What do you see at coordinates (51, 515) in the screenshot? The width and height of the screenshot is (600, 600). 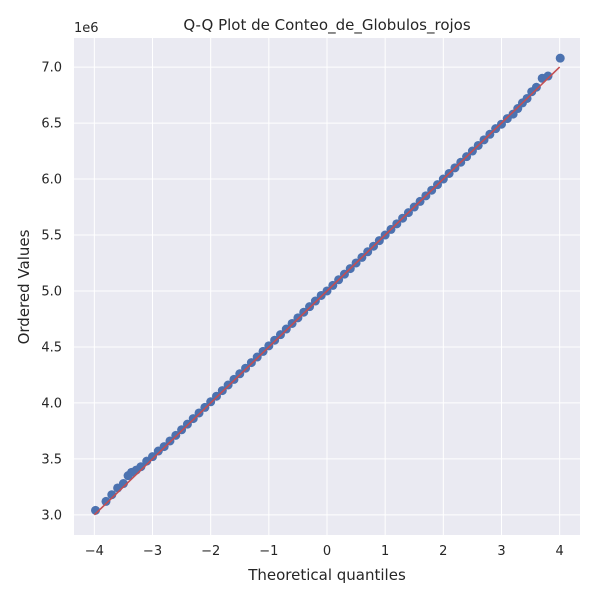 I see `y-tick-label: 3.0` at bounding box center [51, 515].